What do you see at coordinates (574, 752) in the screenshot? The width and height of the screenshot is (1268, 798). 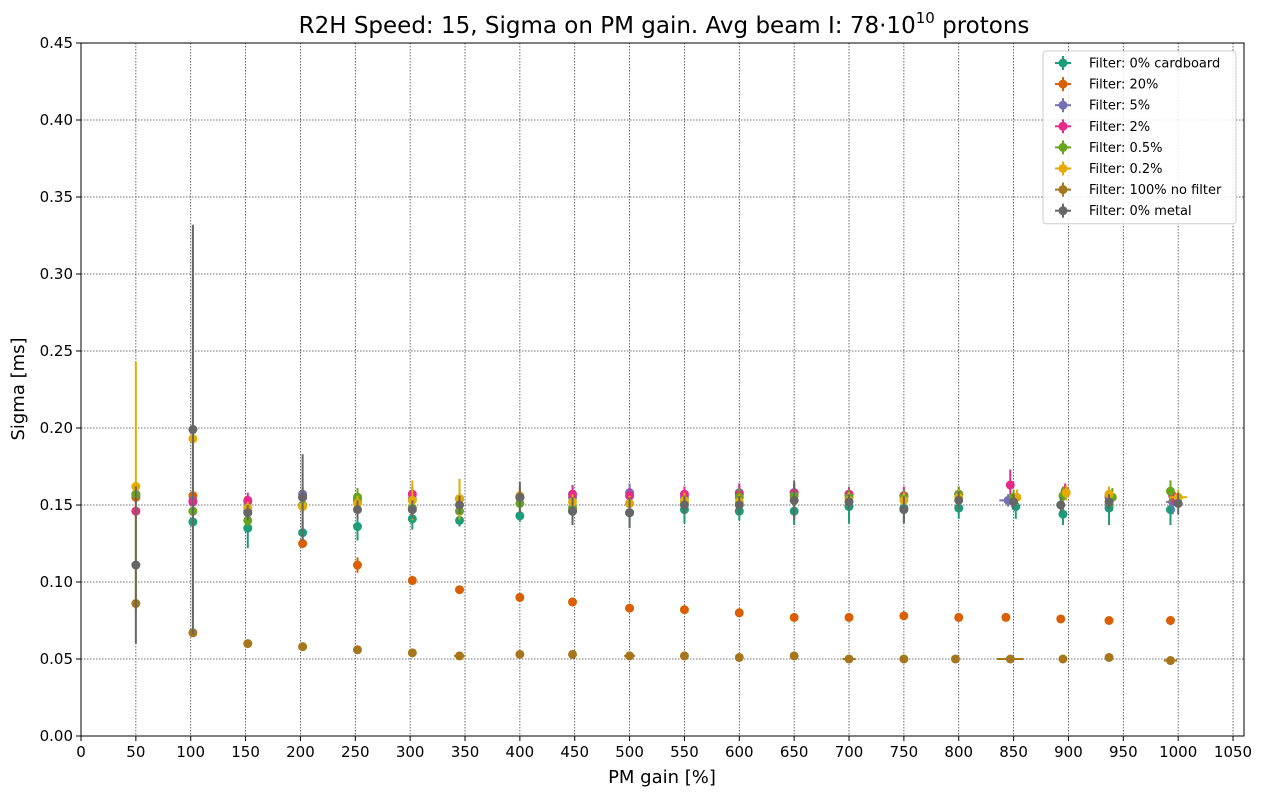 I see `x-tick-label: 450` at bounding box center [574, 752].